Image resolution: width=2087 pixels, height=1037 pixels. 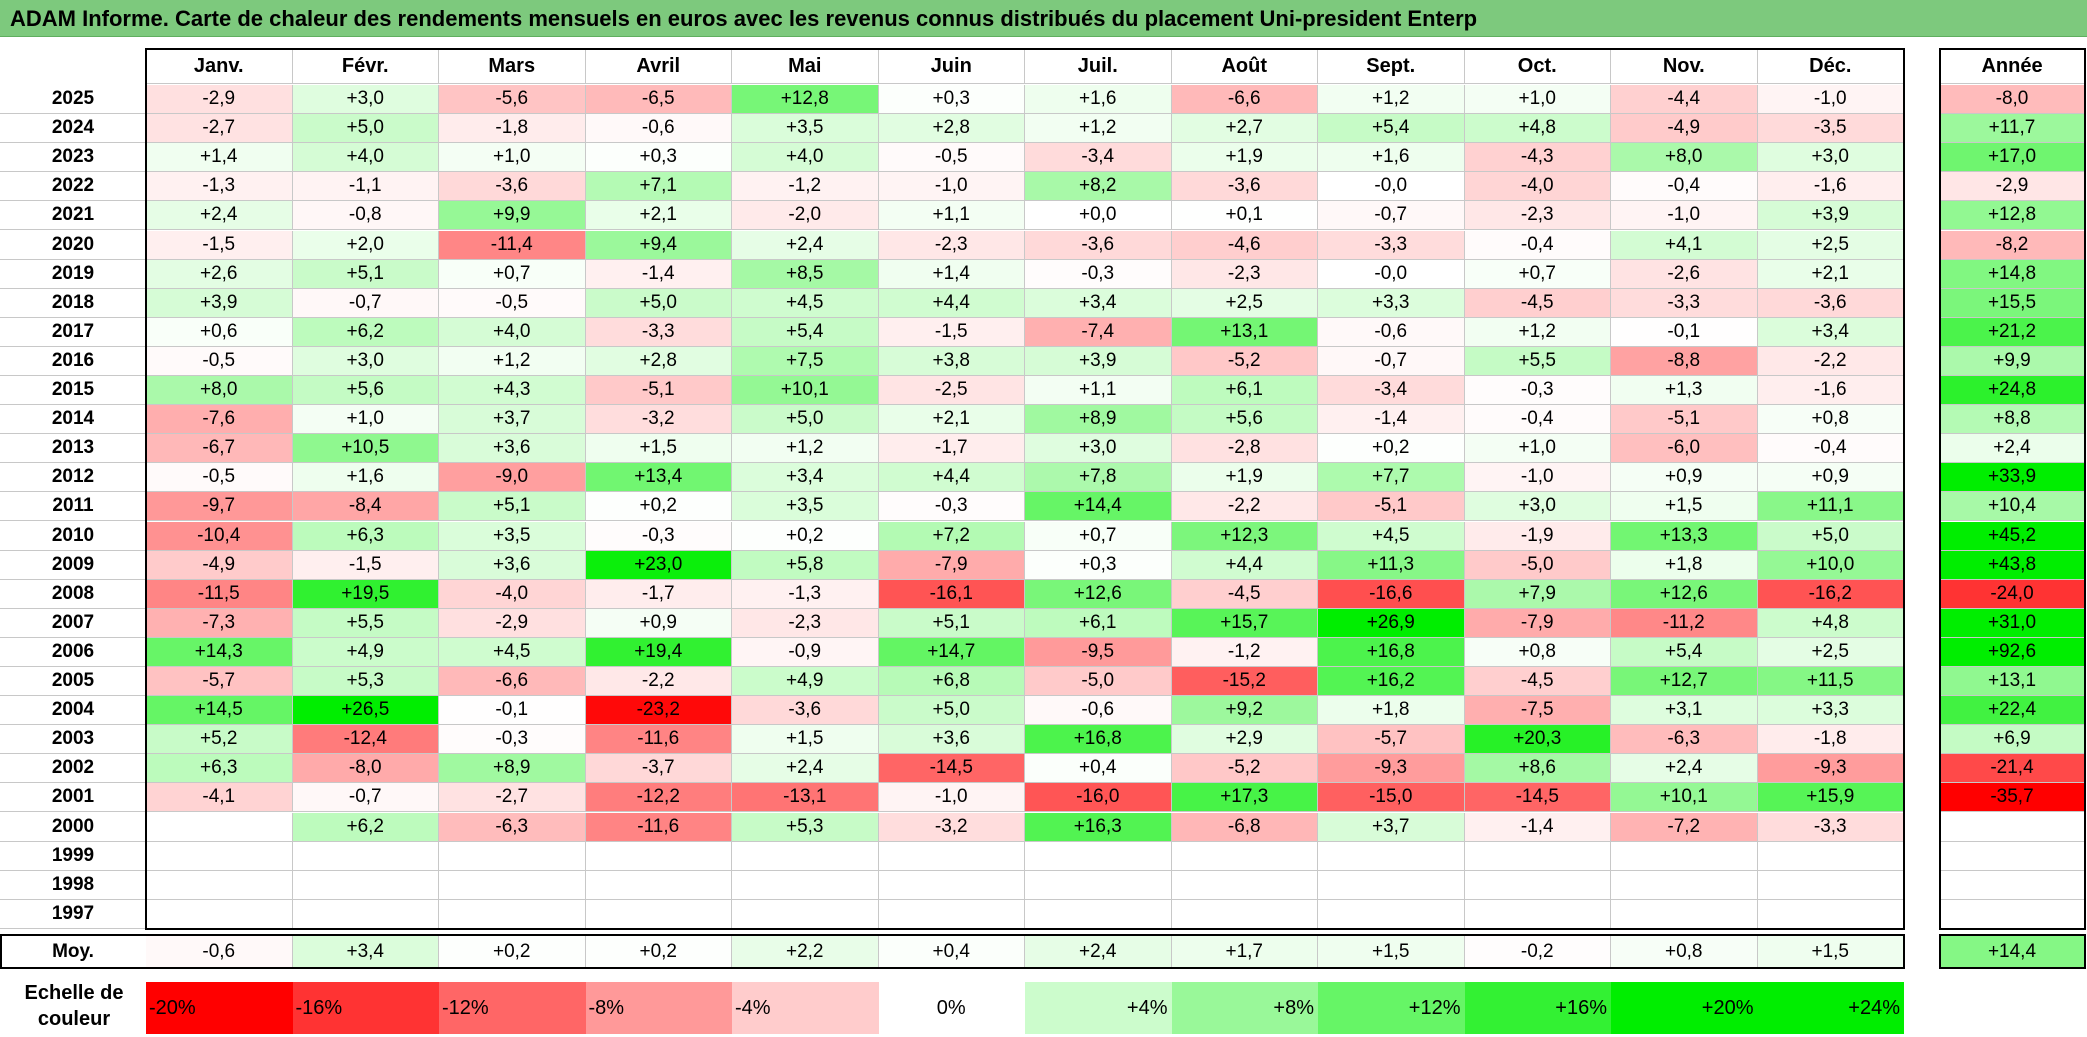 What do you see at coordinates (1244, 449) in the screenshot?
I see `heatmap-cell: -2,8` at bounding box center [1244, 449].